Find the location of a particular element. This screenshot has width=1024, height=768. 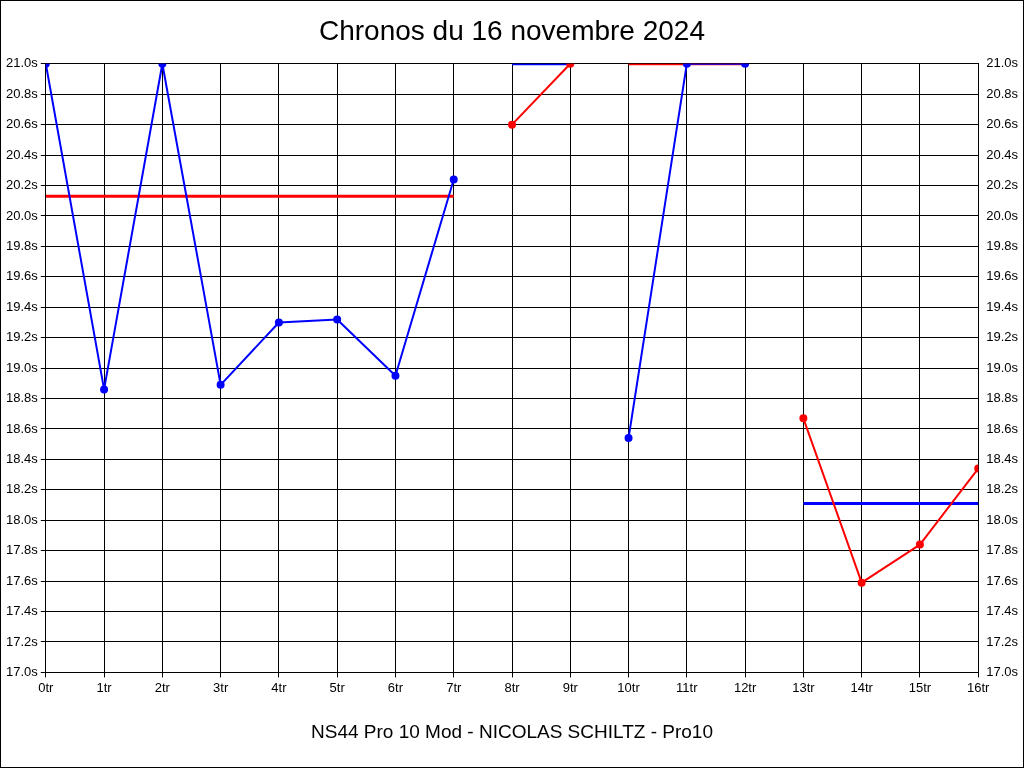

y2-tick-label: 18.0s is located at coordinates (1002, 519).